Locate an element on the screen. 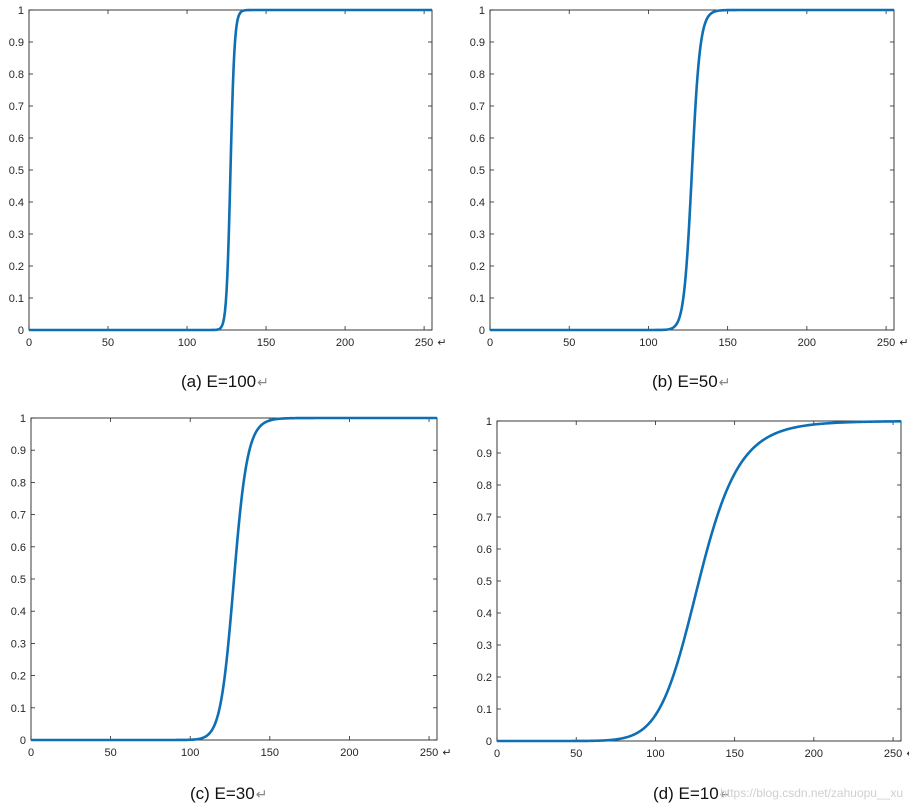 This screenshot has height=804, width=909. caption-a: (a) E=100↵ is located at coordinates (225, 382).